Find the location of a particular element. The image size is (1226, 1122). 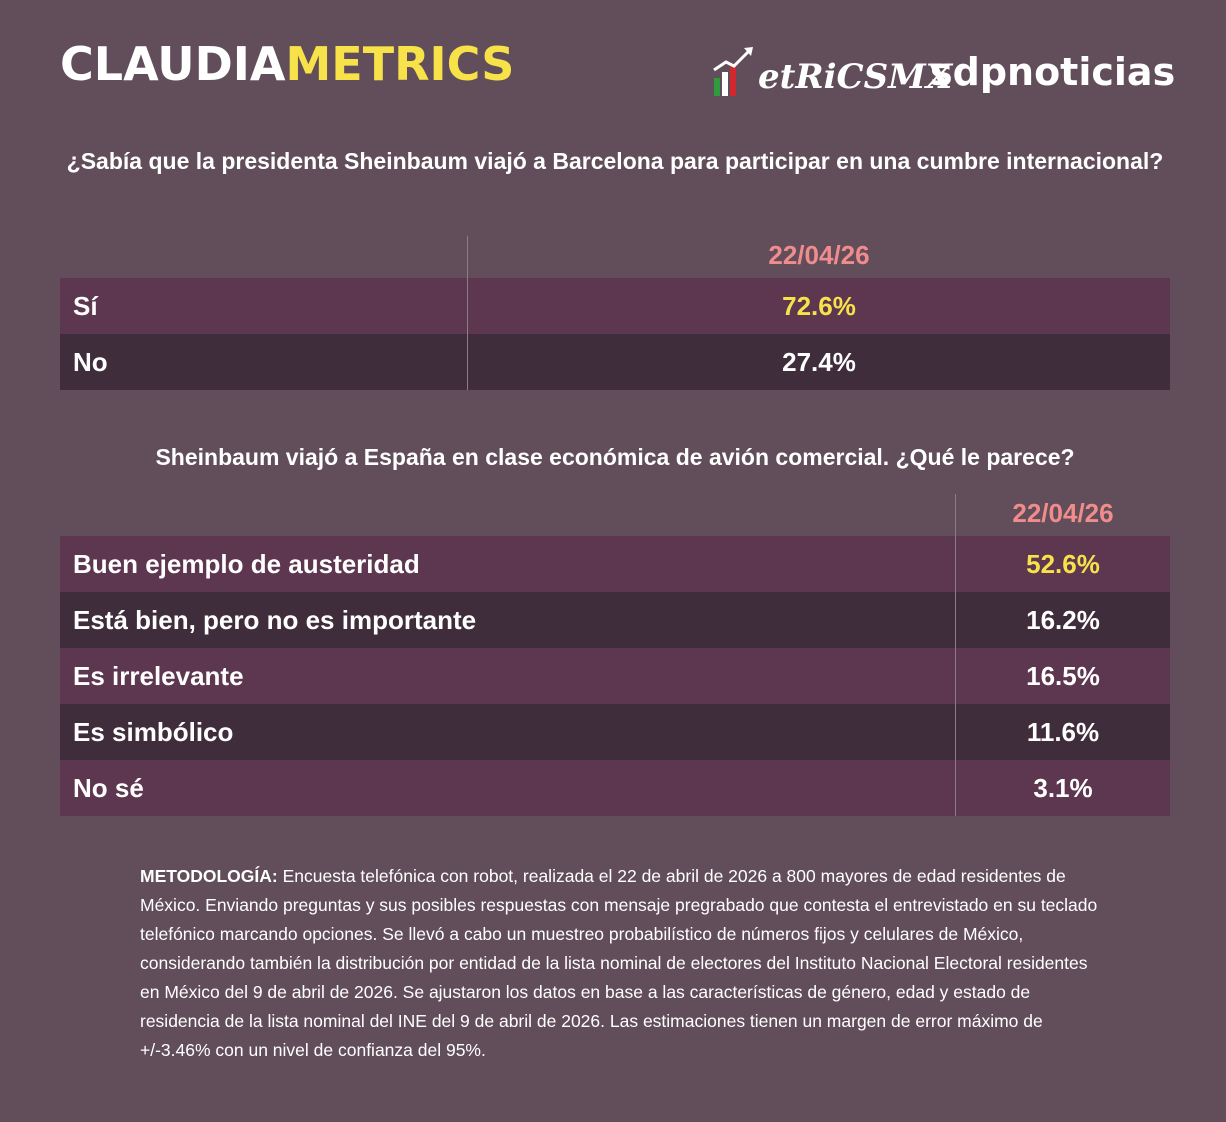

table-row: Buen ejemplo de austeridad 52.6% is located at coordinates (615, 564).